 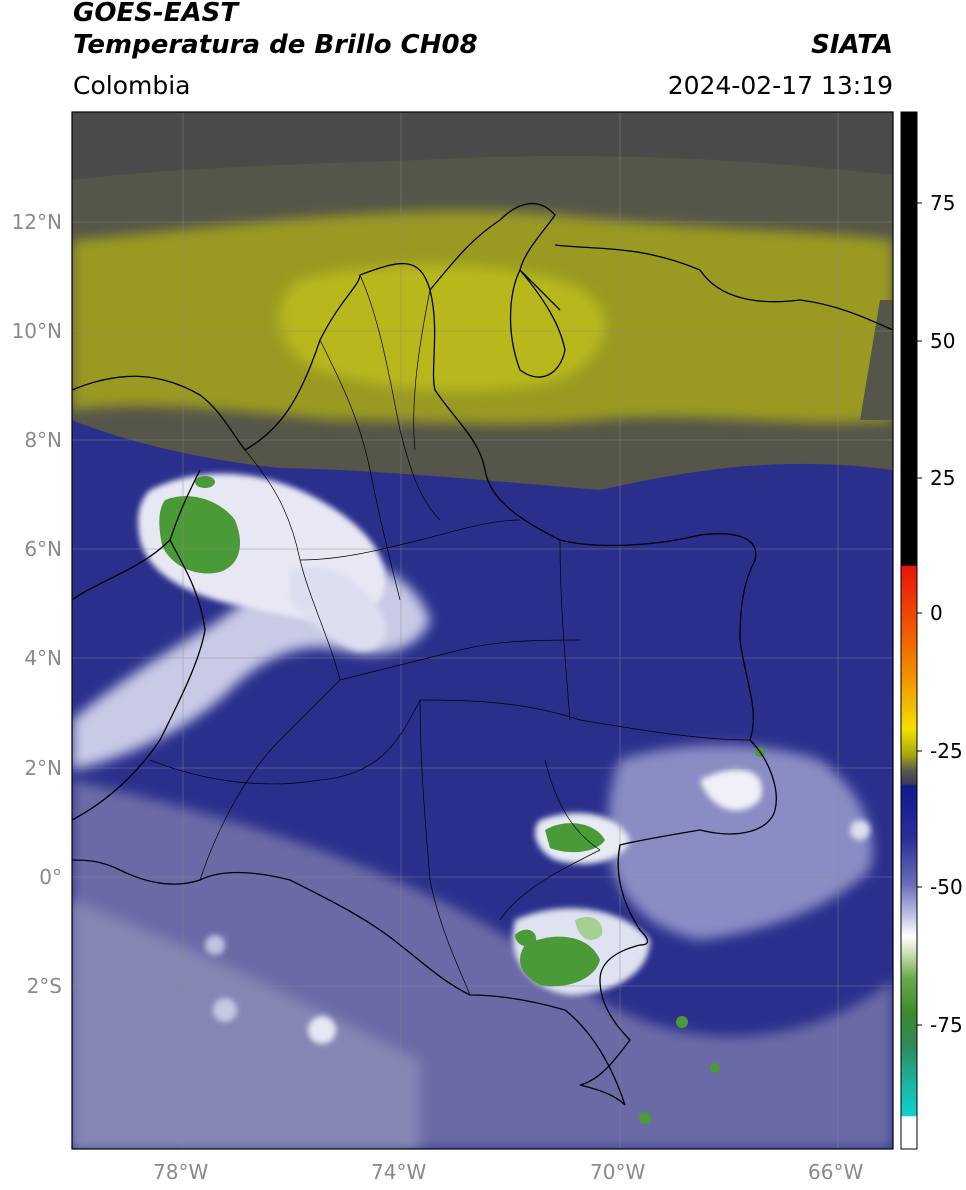 What do you see at coordinates (852, 45) in the screenshot?
I see `source-label: SIATA` at bounding box center [852, 45].